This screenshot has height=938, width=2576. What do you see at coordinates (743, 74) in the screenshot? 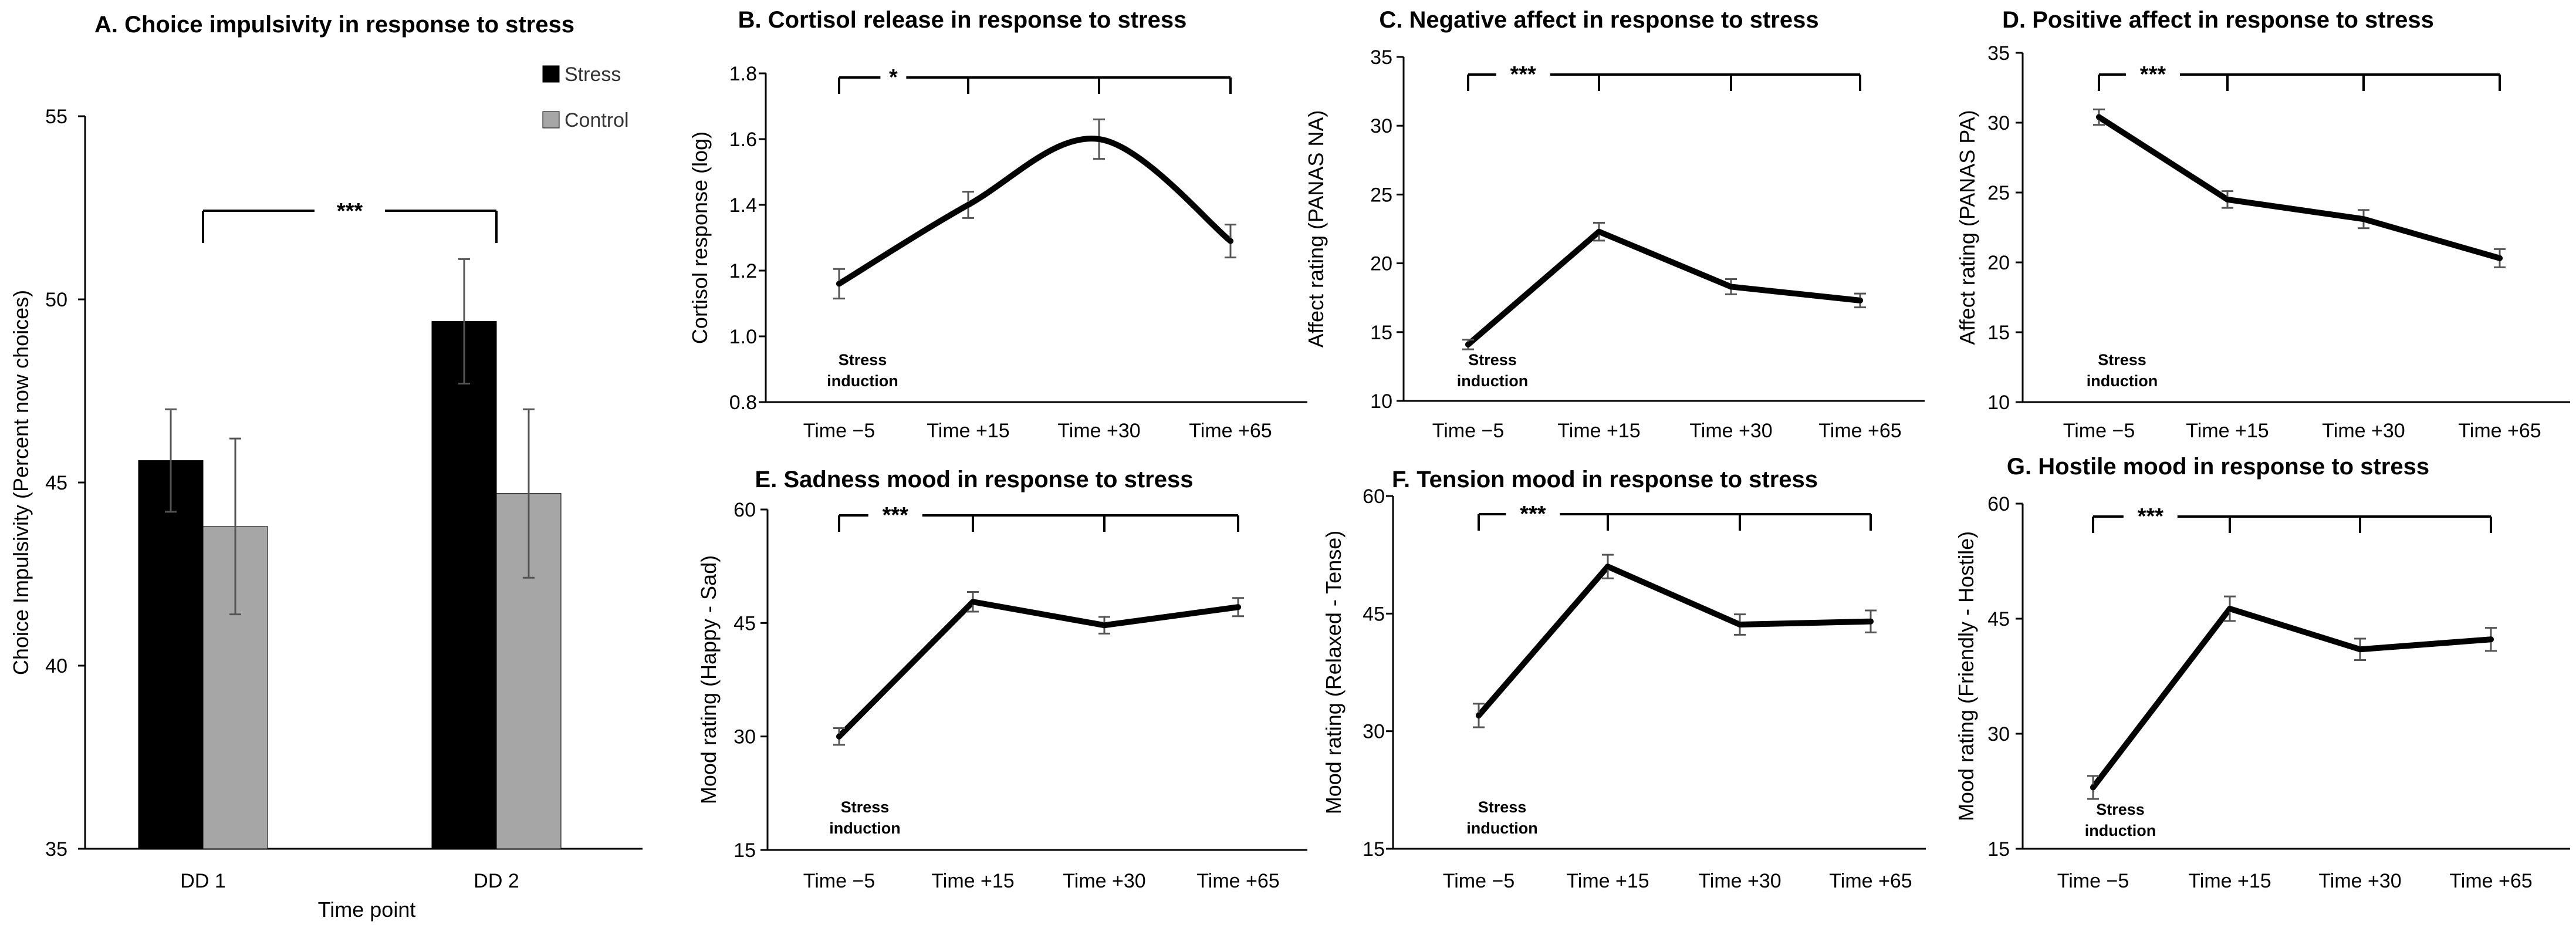
I see `y-tick-label: 1.8` at bounding box center [743, 74].